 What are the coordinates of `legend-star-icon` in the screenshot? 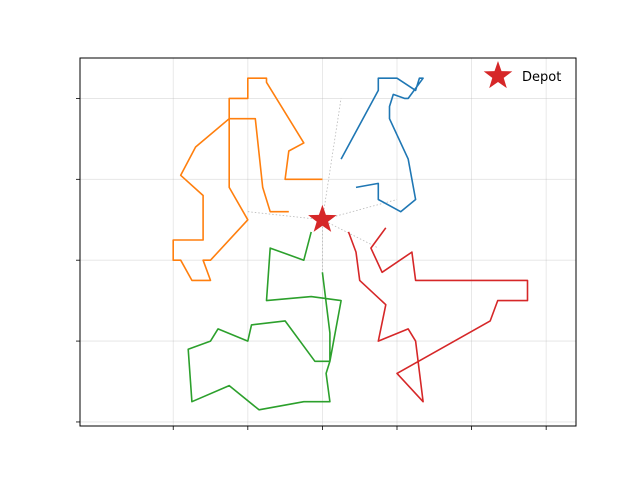 It's located at (498, 75).